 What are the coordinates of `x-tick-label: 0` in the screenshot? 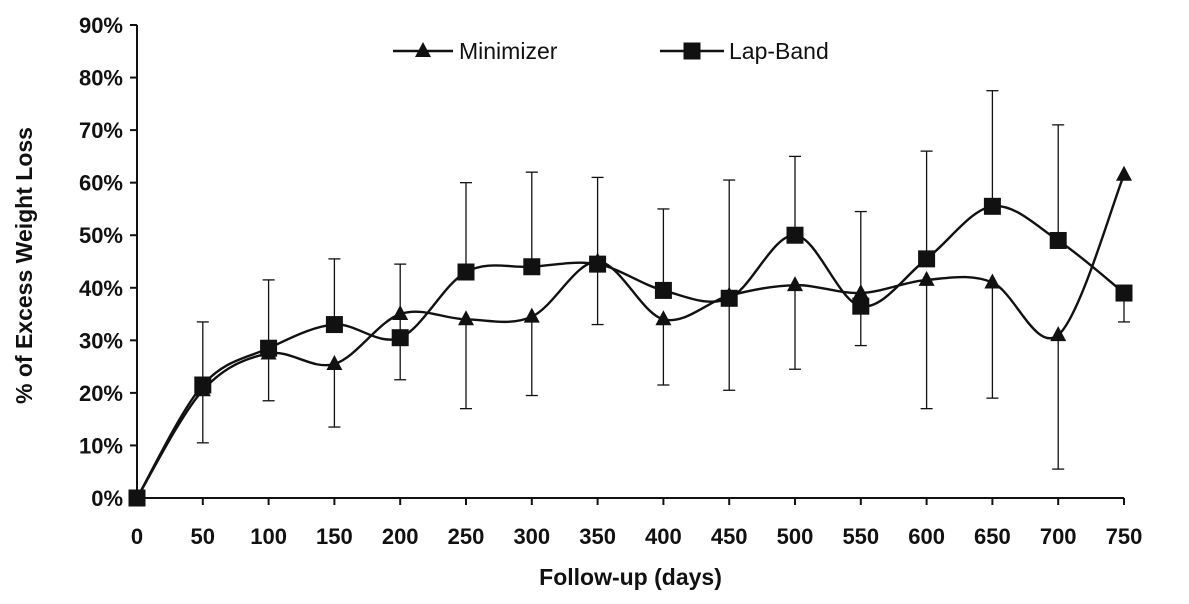 It's located at (137, 536).